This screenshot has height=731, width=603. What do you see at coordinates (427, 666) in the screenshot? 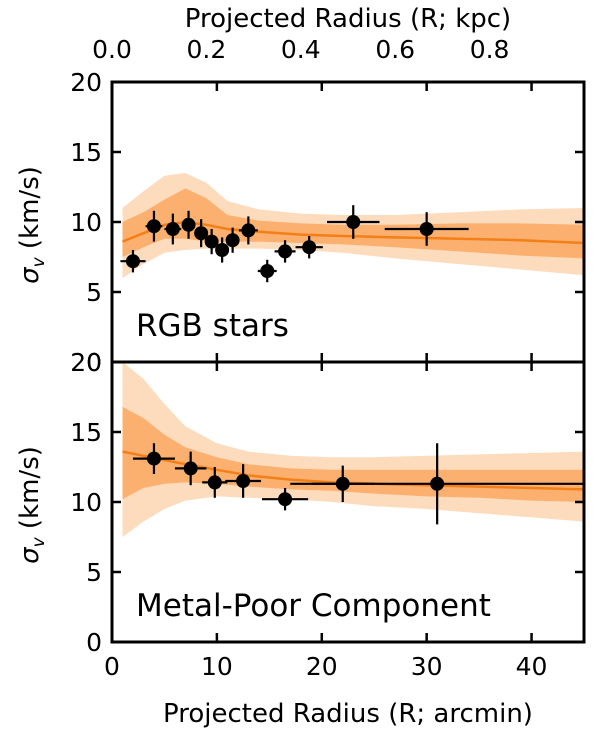
I see `x-tick-label: 30` at bounding box center [427, 666].